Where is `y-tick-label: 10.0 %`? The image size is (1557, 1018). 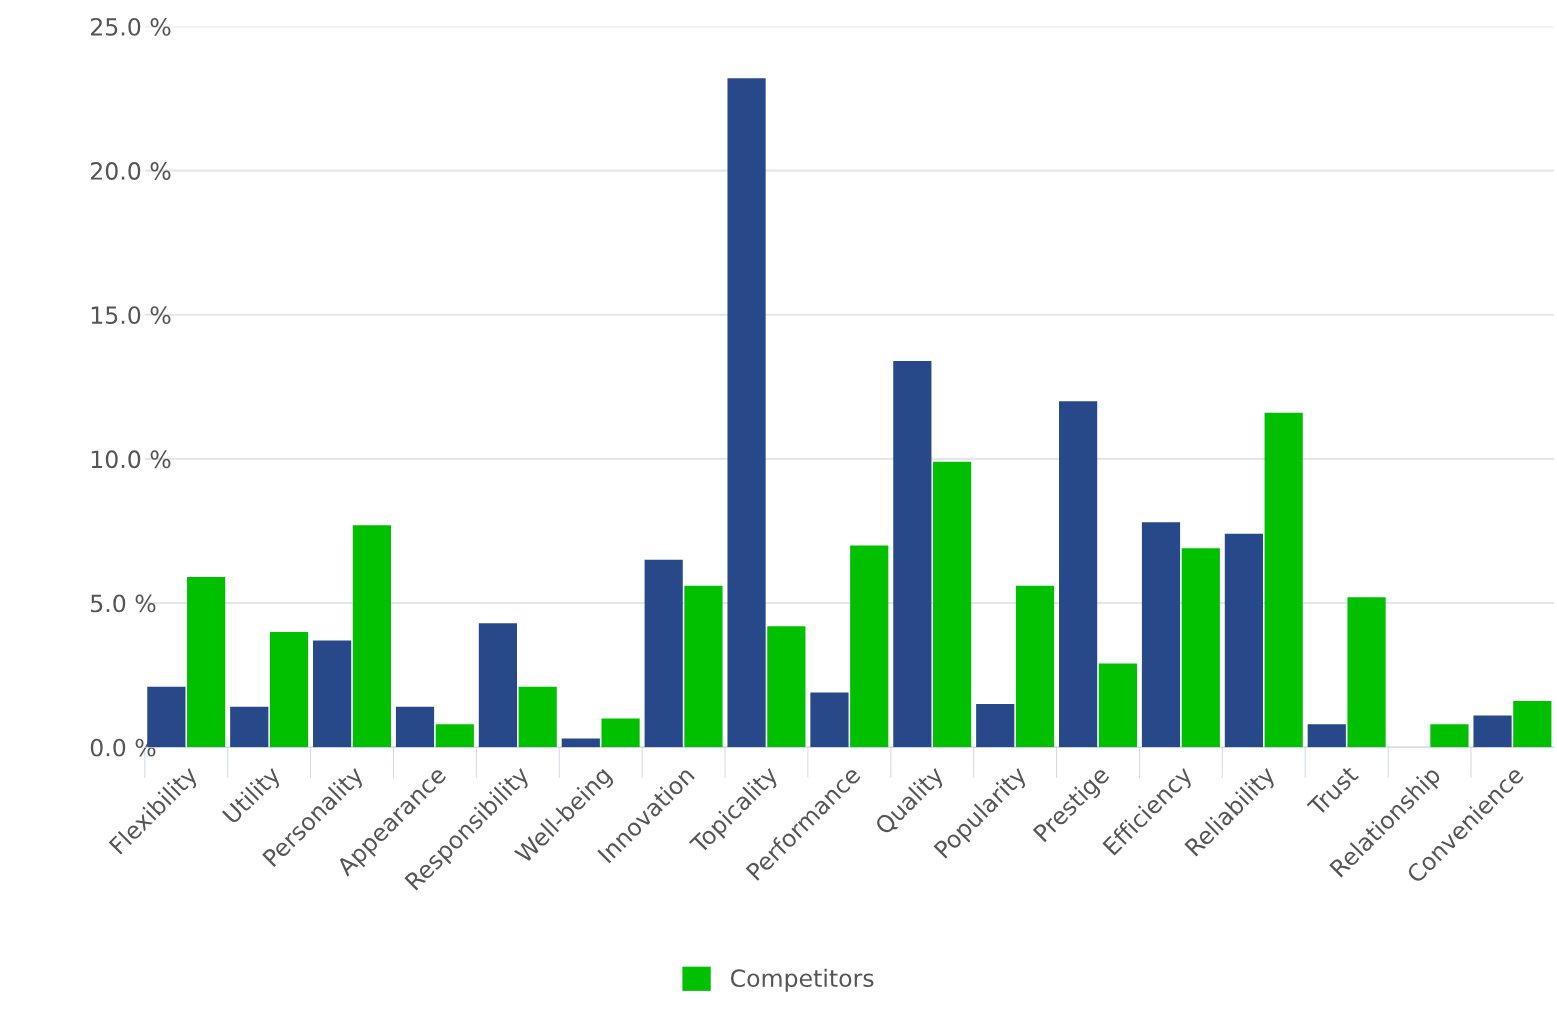
y-tick-label: 10.0 % is located at coordinates (131, 459).